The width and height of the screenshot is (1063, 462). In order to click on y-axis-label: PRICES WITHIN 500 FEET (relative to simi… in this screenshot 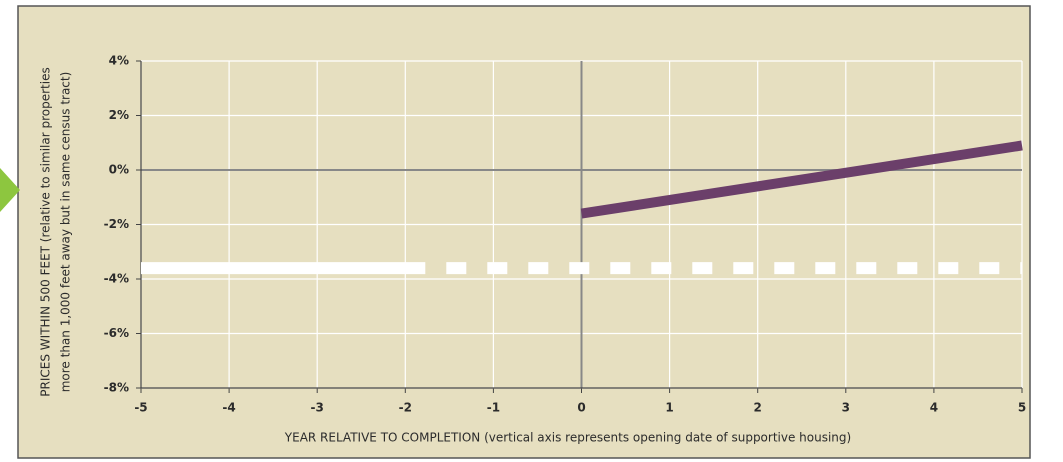, I will do `click(46, 231)`.